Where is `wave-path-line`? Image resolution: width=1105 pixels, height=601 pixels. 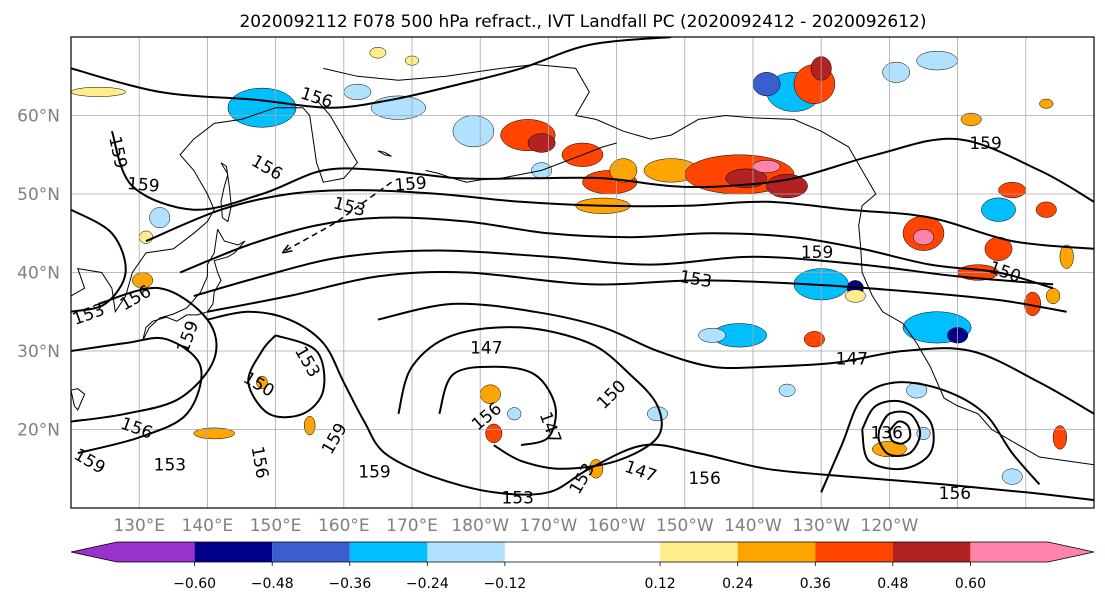
wave-path-line is located at coordinates (336, 217).